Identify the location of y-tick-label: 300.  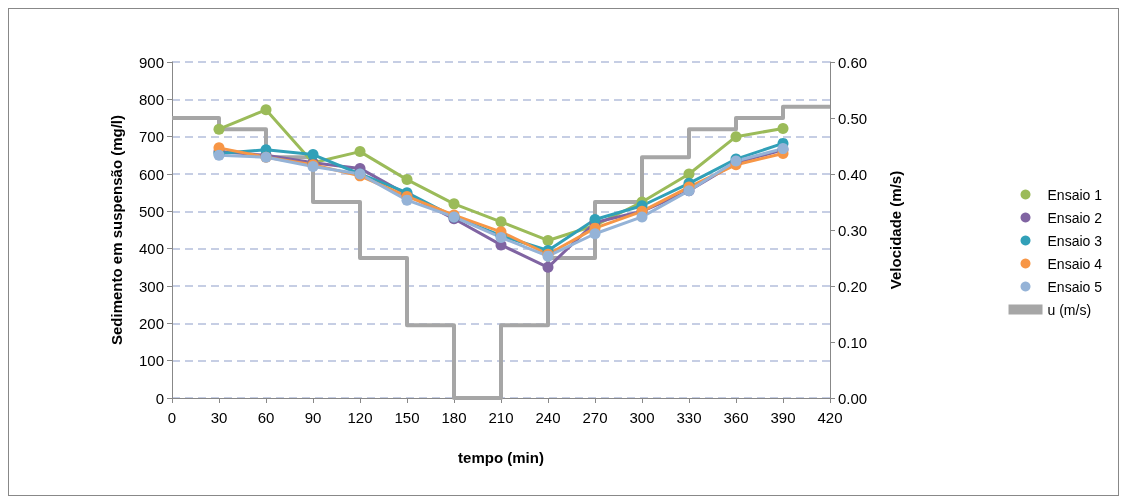
(151, 286).